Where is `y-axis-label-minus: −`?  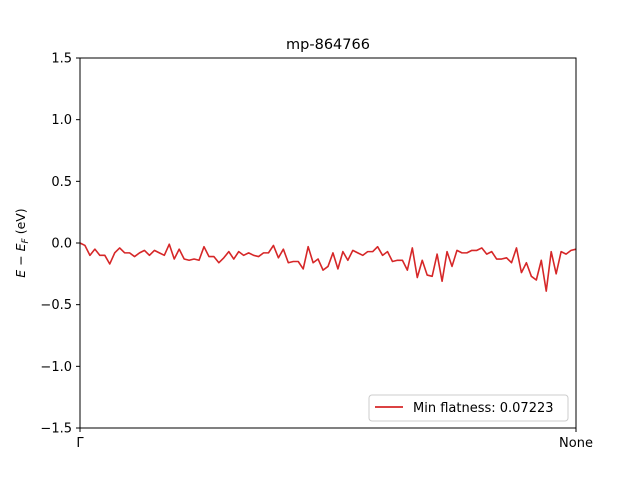
y-axis-label-minus: − is located at coordinates (20, 260).